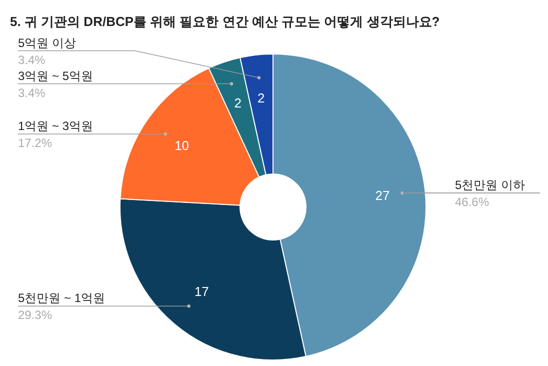  I want to click on slice-label: 3억원 ~ 5억원, so click(56, 75).